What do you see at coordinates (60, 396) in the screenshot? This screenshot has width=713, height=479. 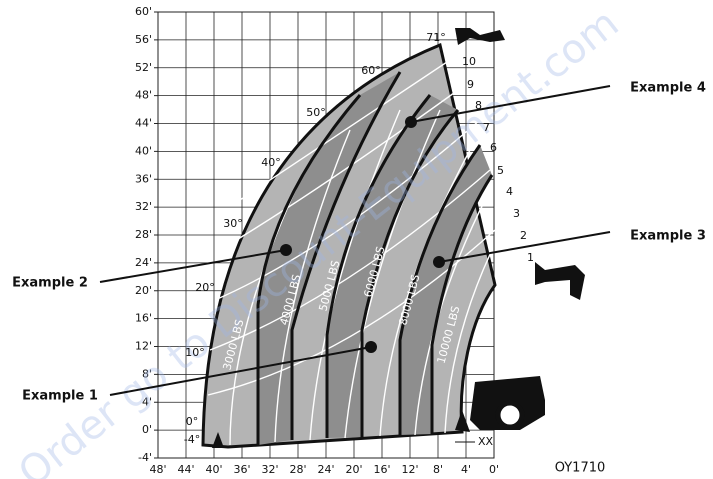 I see `example-label: Example 1` at bounding box center [60, 396].